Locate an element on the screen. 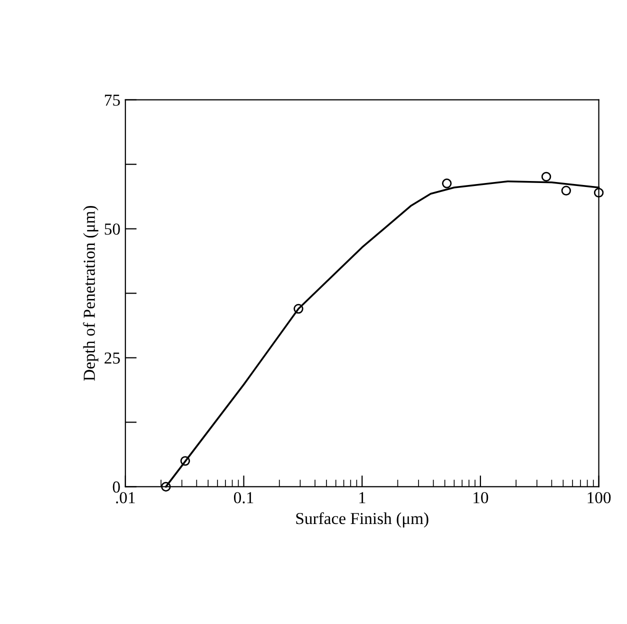 This screenshot has height=624, width=627. y-tick-label: 75 is located at coordinates (112, 100).